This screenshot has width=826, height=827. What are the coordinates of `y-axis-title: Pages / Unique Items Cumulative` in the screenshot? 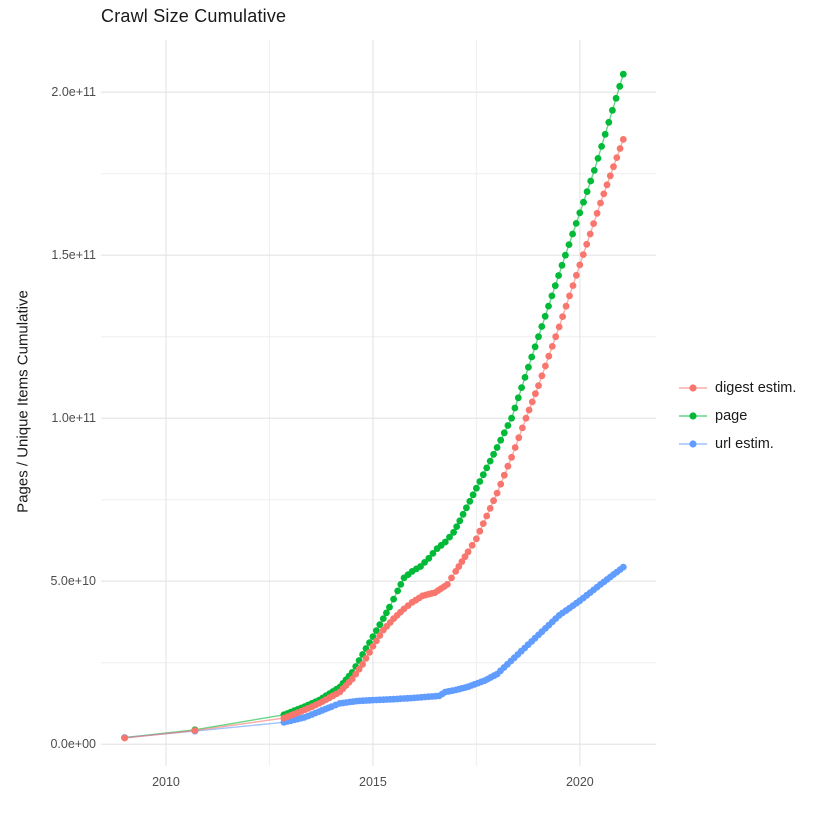 It's located at (23, 401).